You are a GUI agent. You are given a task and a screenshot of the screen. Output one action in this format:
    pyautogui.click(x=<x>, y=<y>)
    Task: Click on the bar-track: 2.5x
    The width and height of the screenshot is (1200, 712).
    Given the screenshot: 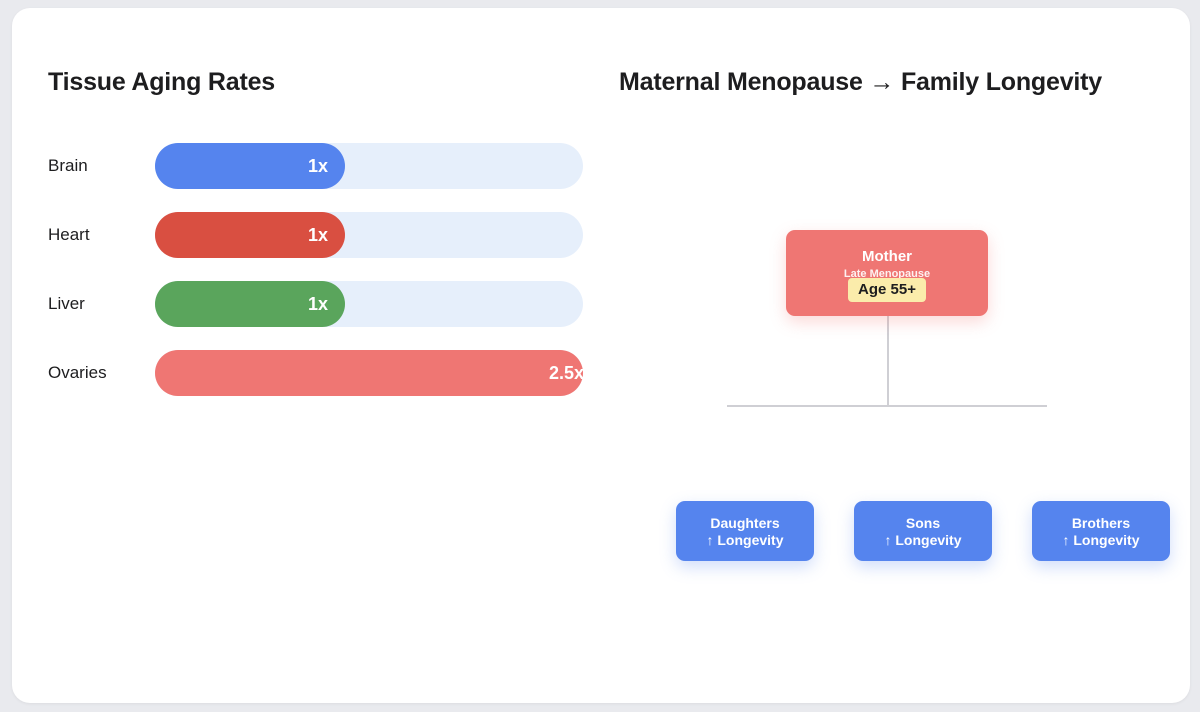 What is the action you would take?
    pyautogui.click(x=369, y=373)
    